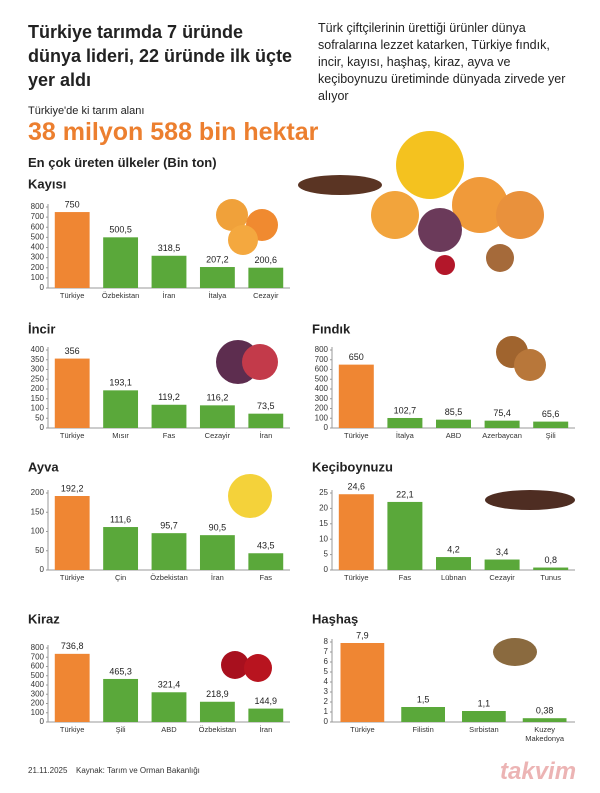  Describe the element at coordinates (217, 259) in the screenshot. I see `value-label: 207,2` at that location.